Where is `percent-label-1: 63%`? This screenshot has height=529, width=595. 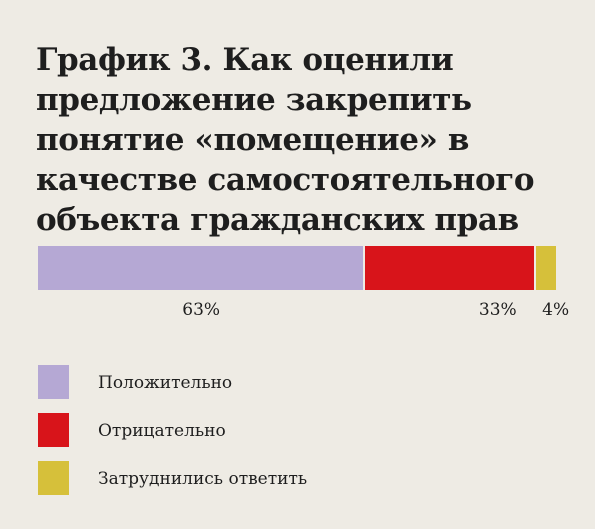 percent-label-1: 63% is located at coordinates (201, 310).